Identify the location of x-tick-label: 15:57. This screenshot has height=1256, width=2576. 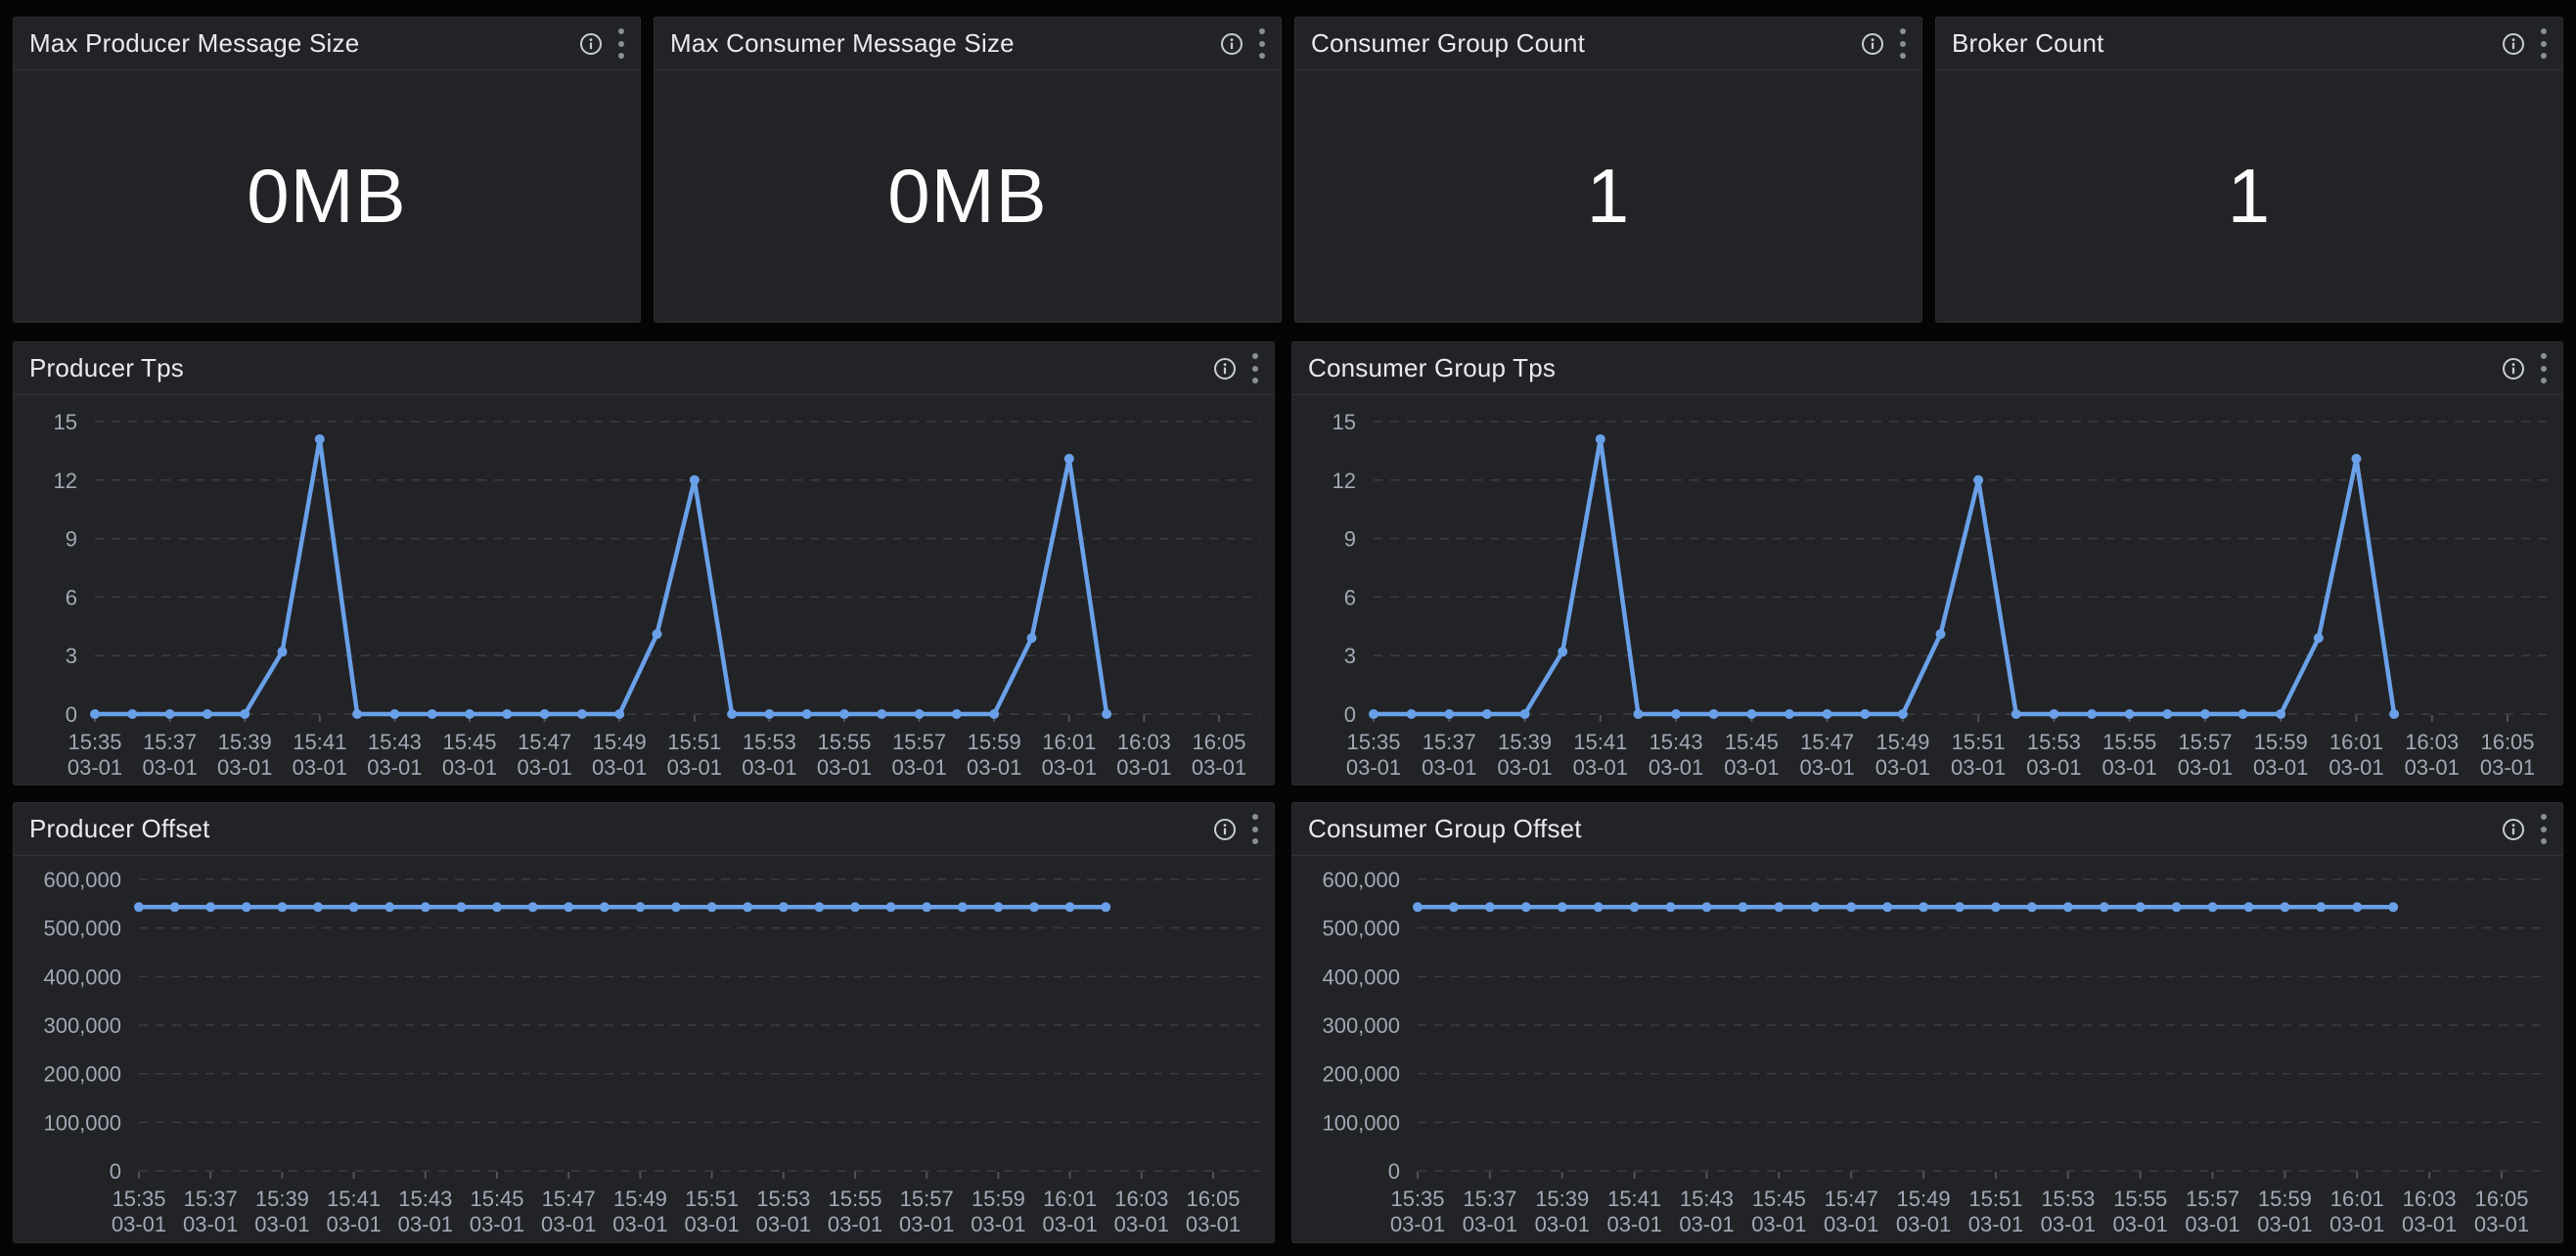
(919, 742).